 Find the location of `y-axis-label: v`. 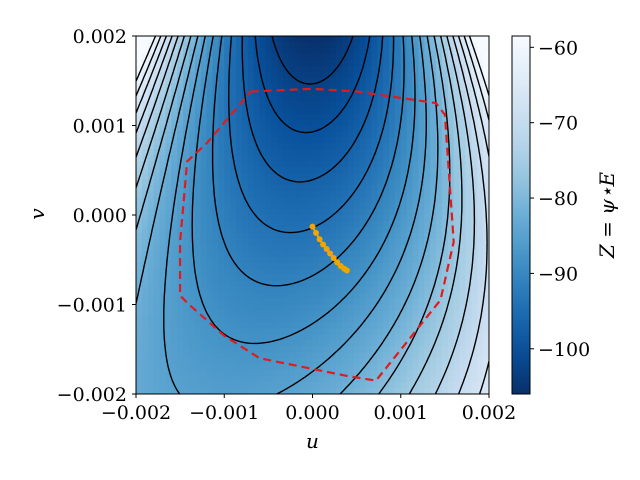

y-axis-label: v is located at coordinates (37, 214).